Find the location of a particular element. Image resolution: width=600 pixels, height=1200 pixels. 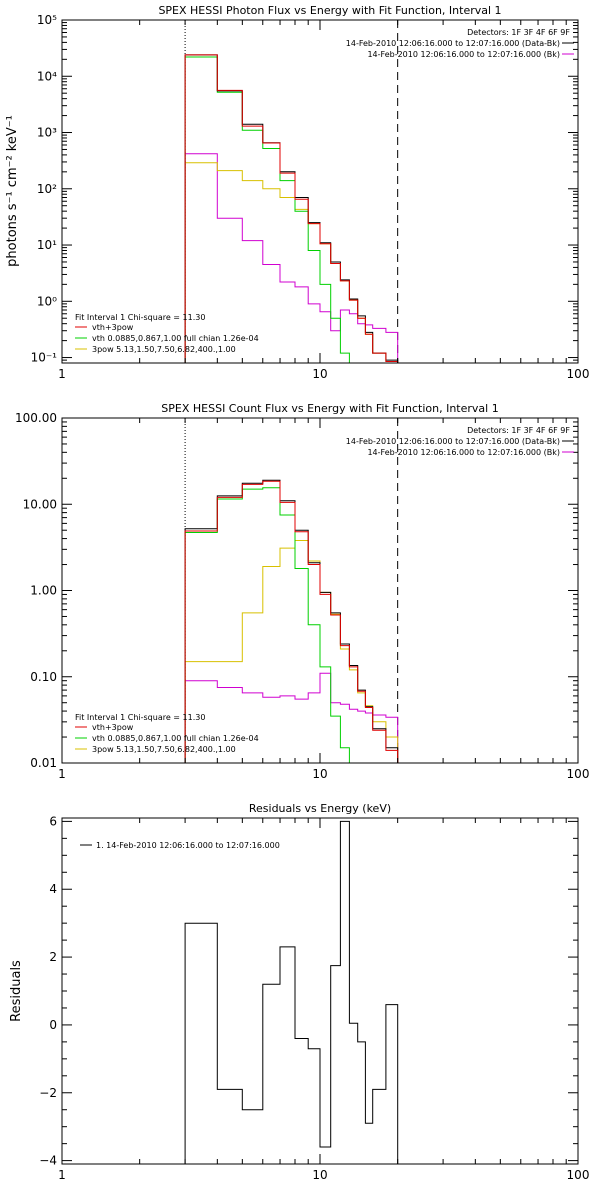

photon-flux-marks is located at coordinates (291, 192).